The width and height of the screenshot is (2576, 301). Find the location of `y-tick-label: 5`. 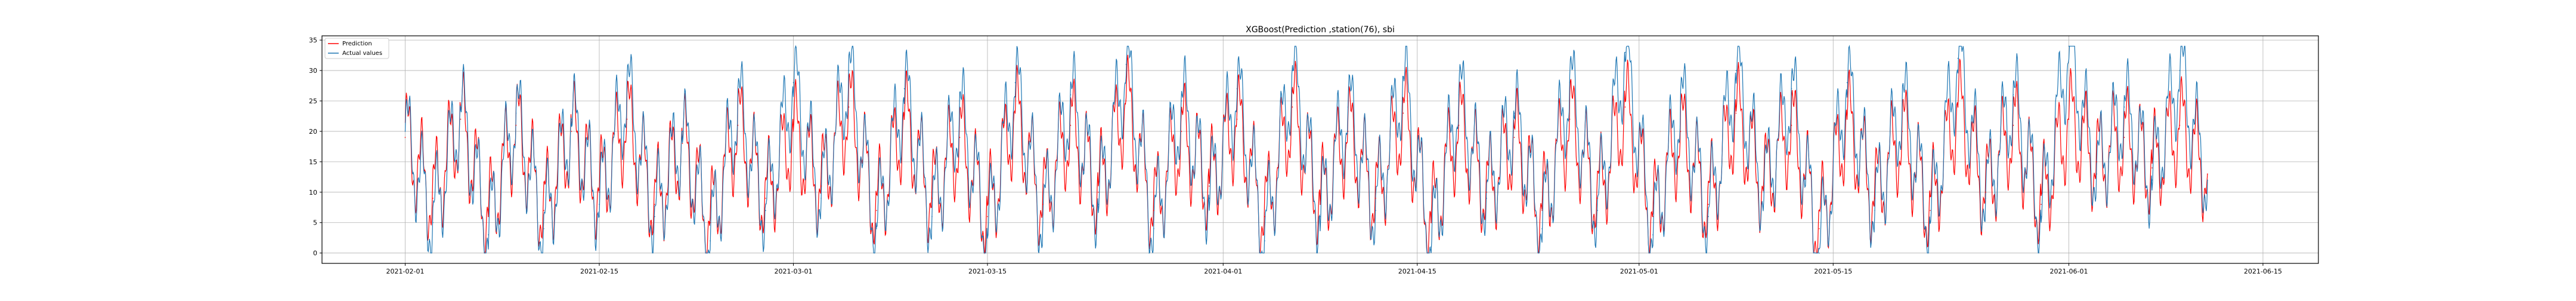

y-tick-label: 5 is located at coordinates (315, 223).